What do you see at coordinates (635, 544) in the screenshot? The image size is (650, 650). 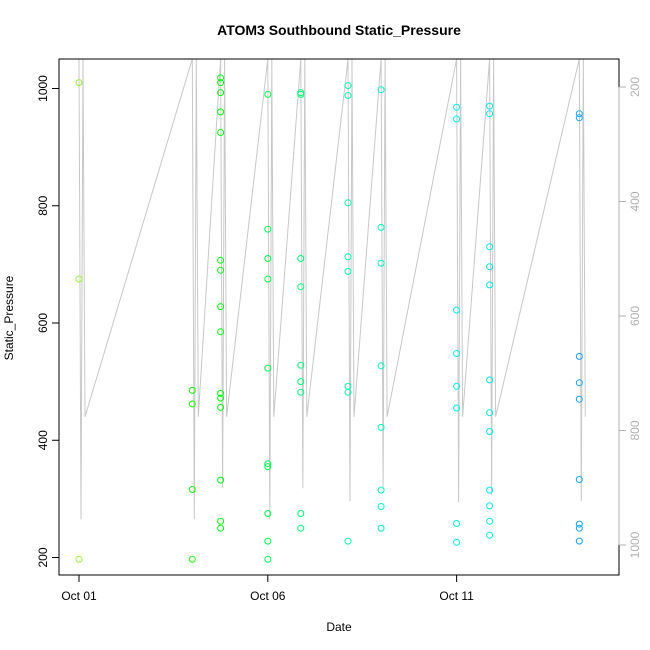 I see `y2-tick-label: 1000` at bounding box center [635, 544].